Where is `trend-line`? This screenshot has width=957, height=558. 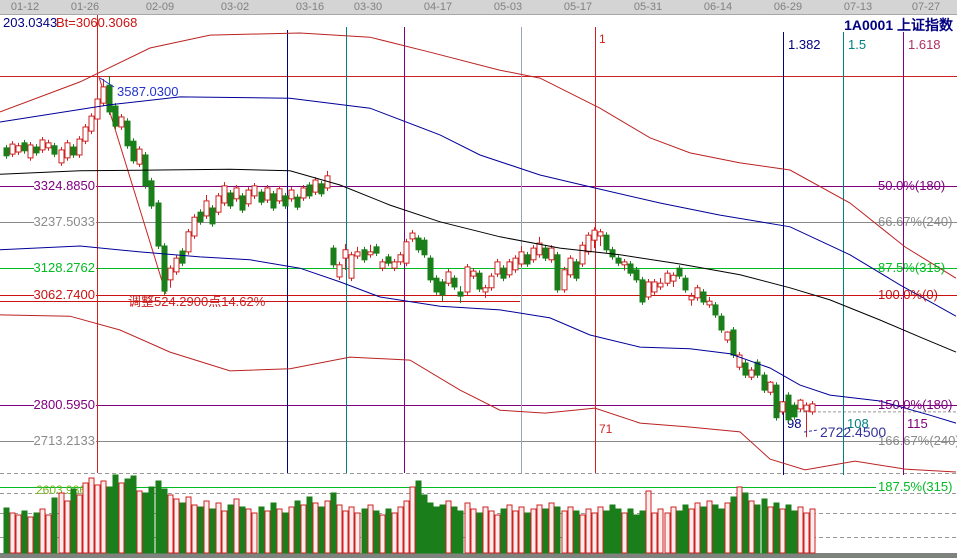
trend-line is located at coordinates (132, 185).